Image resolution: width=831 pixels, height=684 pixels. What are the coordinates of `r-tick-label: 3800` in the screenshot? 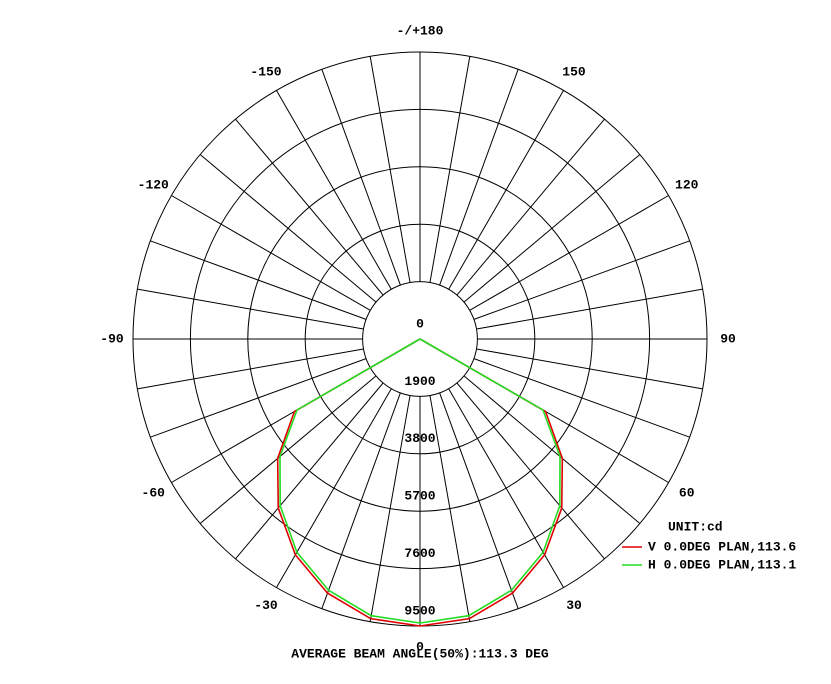 It's located at (419, 438).